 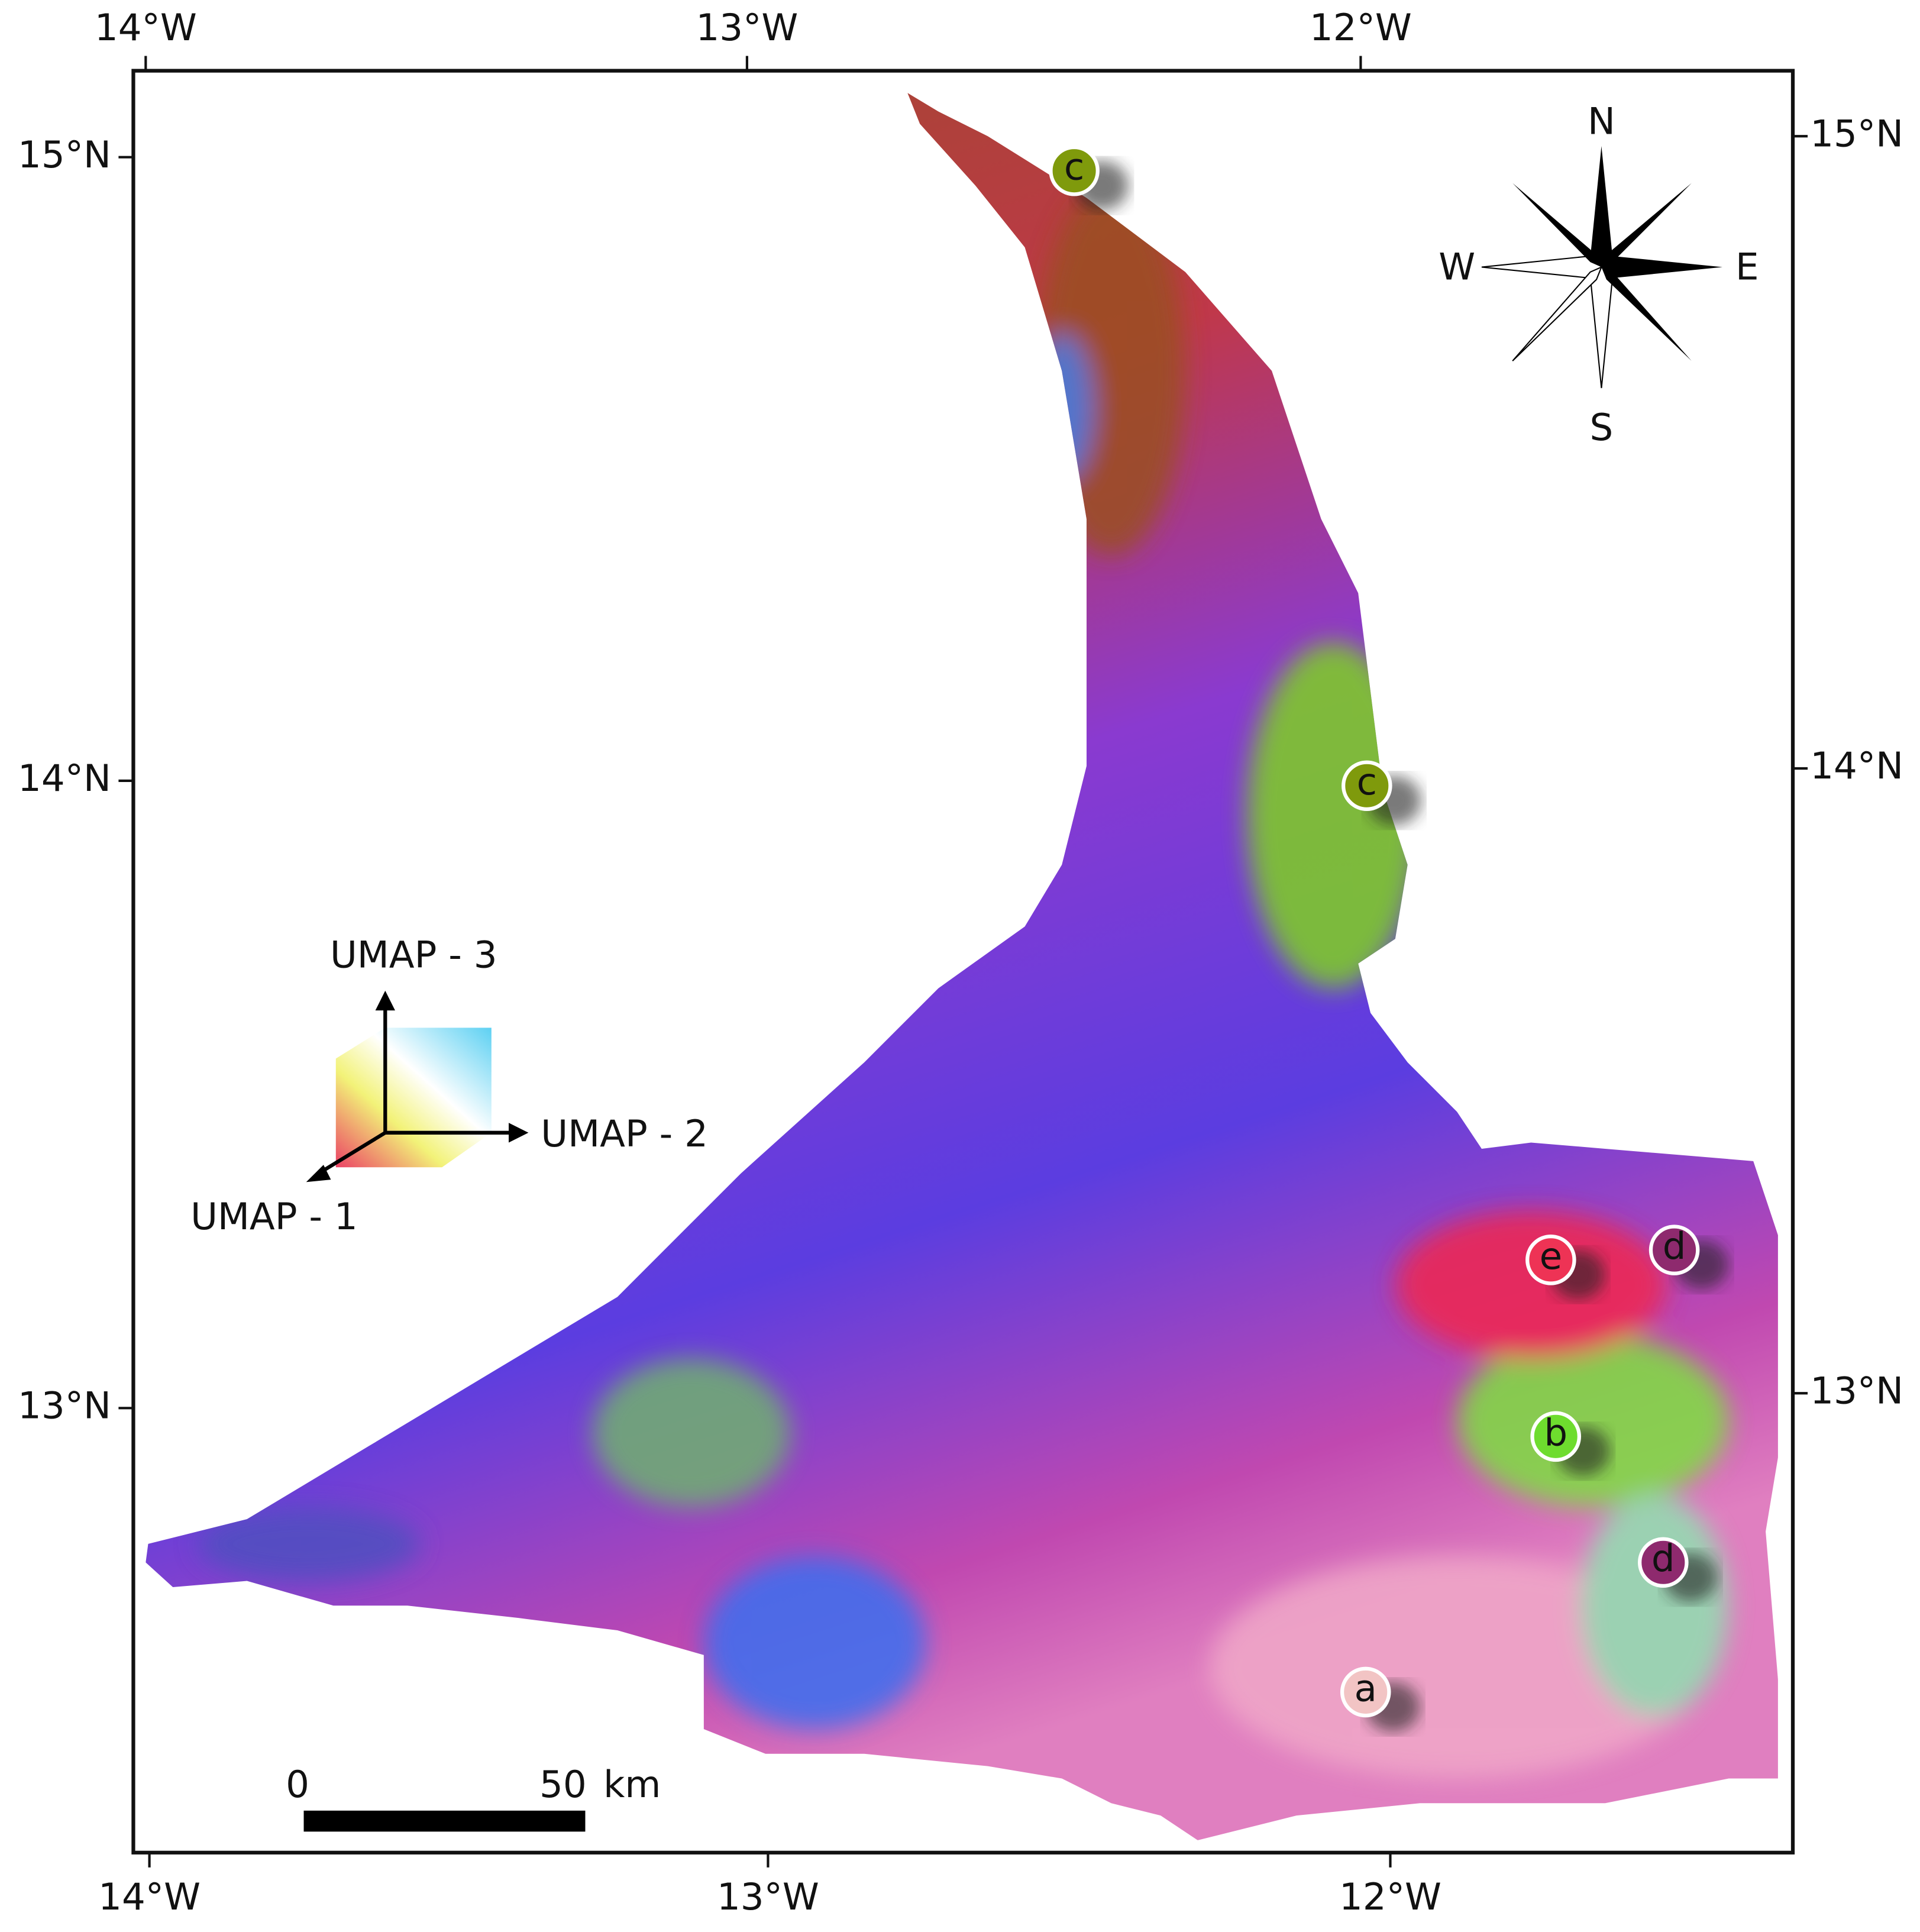 What do you see at coordinates (1457, 267) in the screenshot?
I see `compass-label: W` at bounding box center [1457, 267].